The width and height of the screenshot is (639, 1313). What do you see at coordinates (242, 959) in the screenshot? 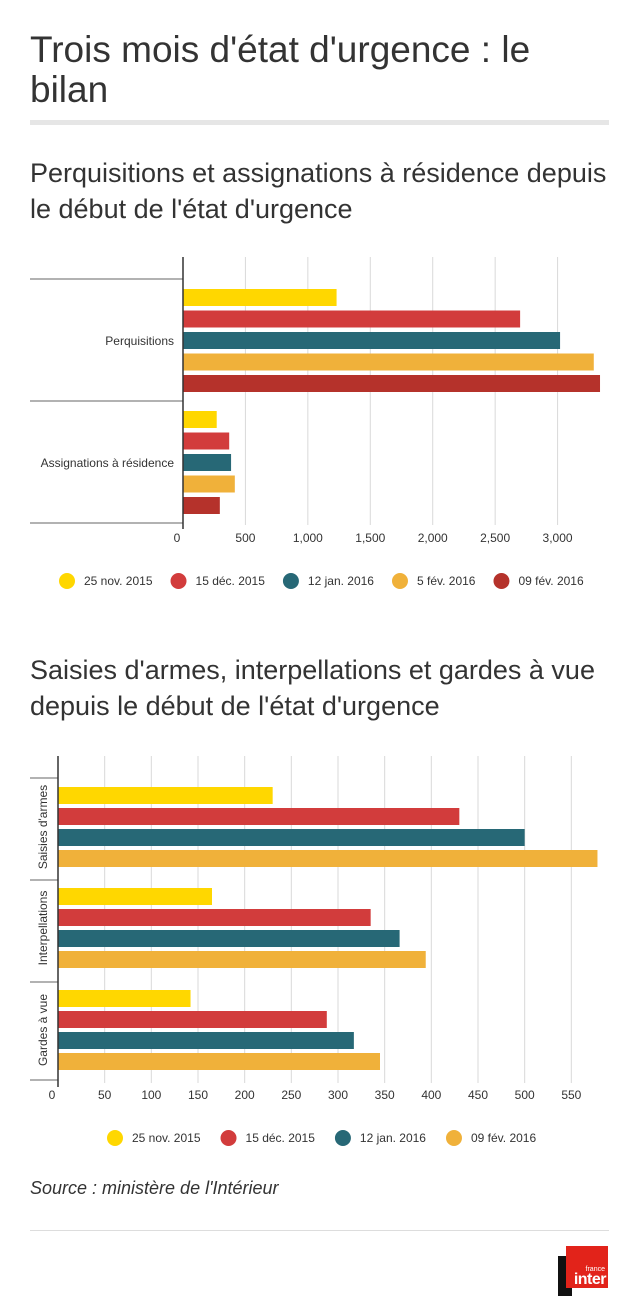
I see `bar-interpellations-09-fev-2016` at bounding box center [242, 959].